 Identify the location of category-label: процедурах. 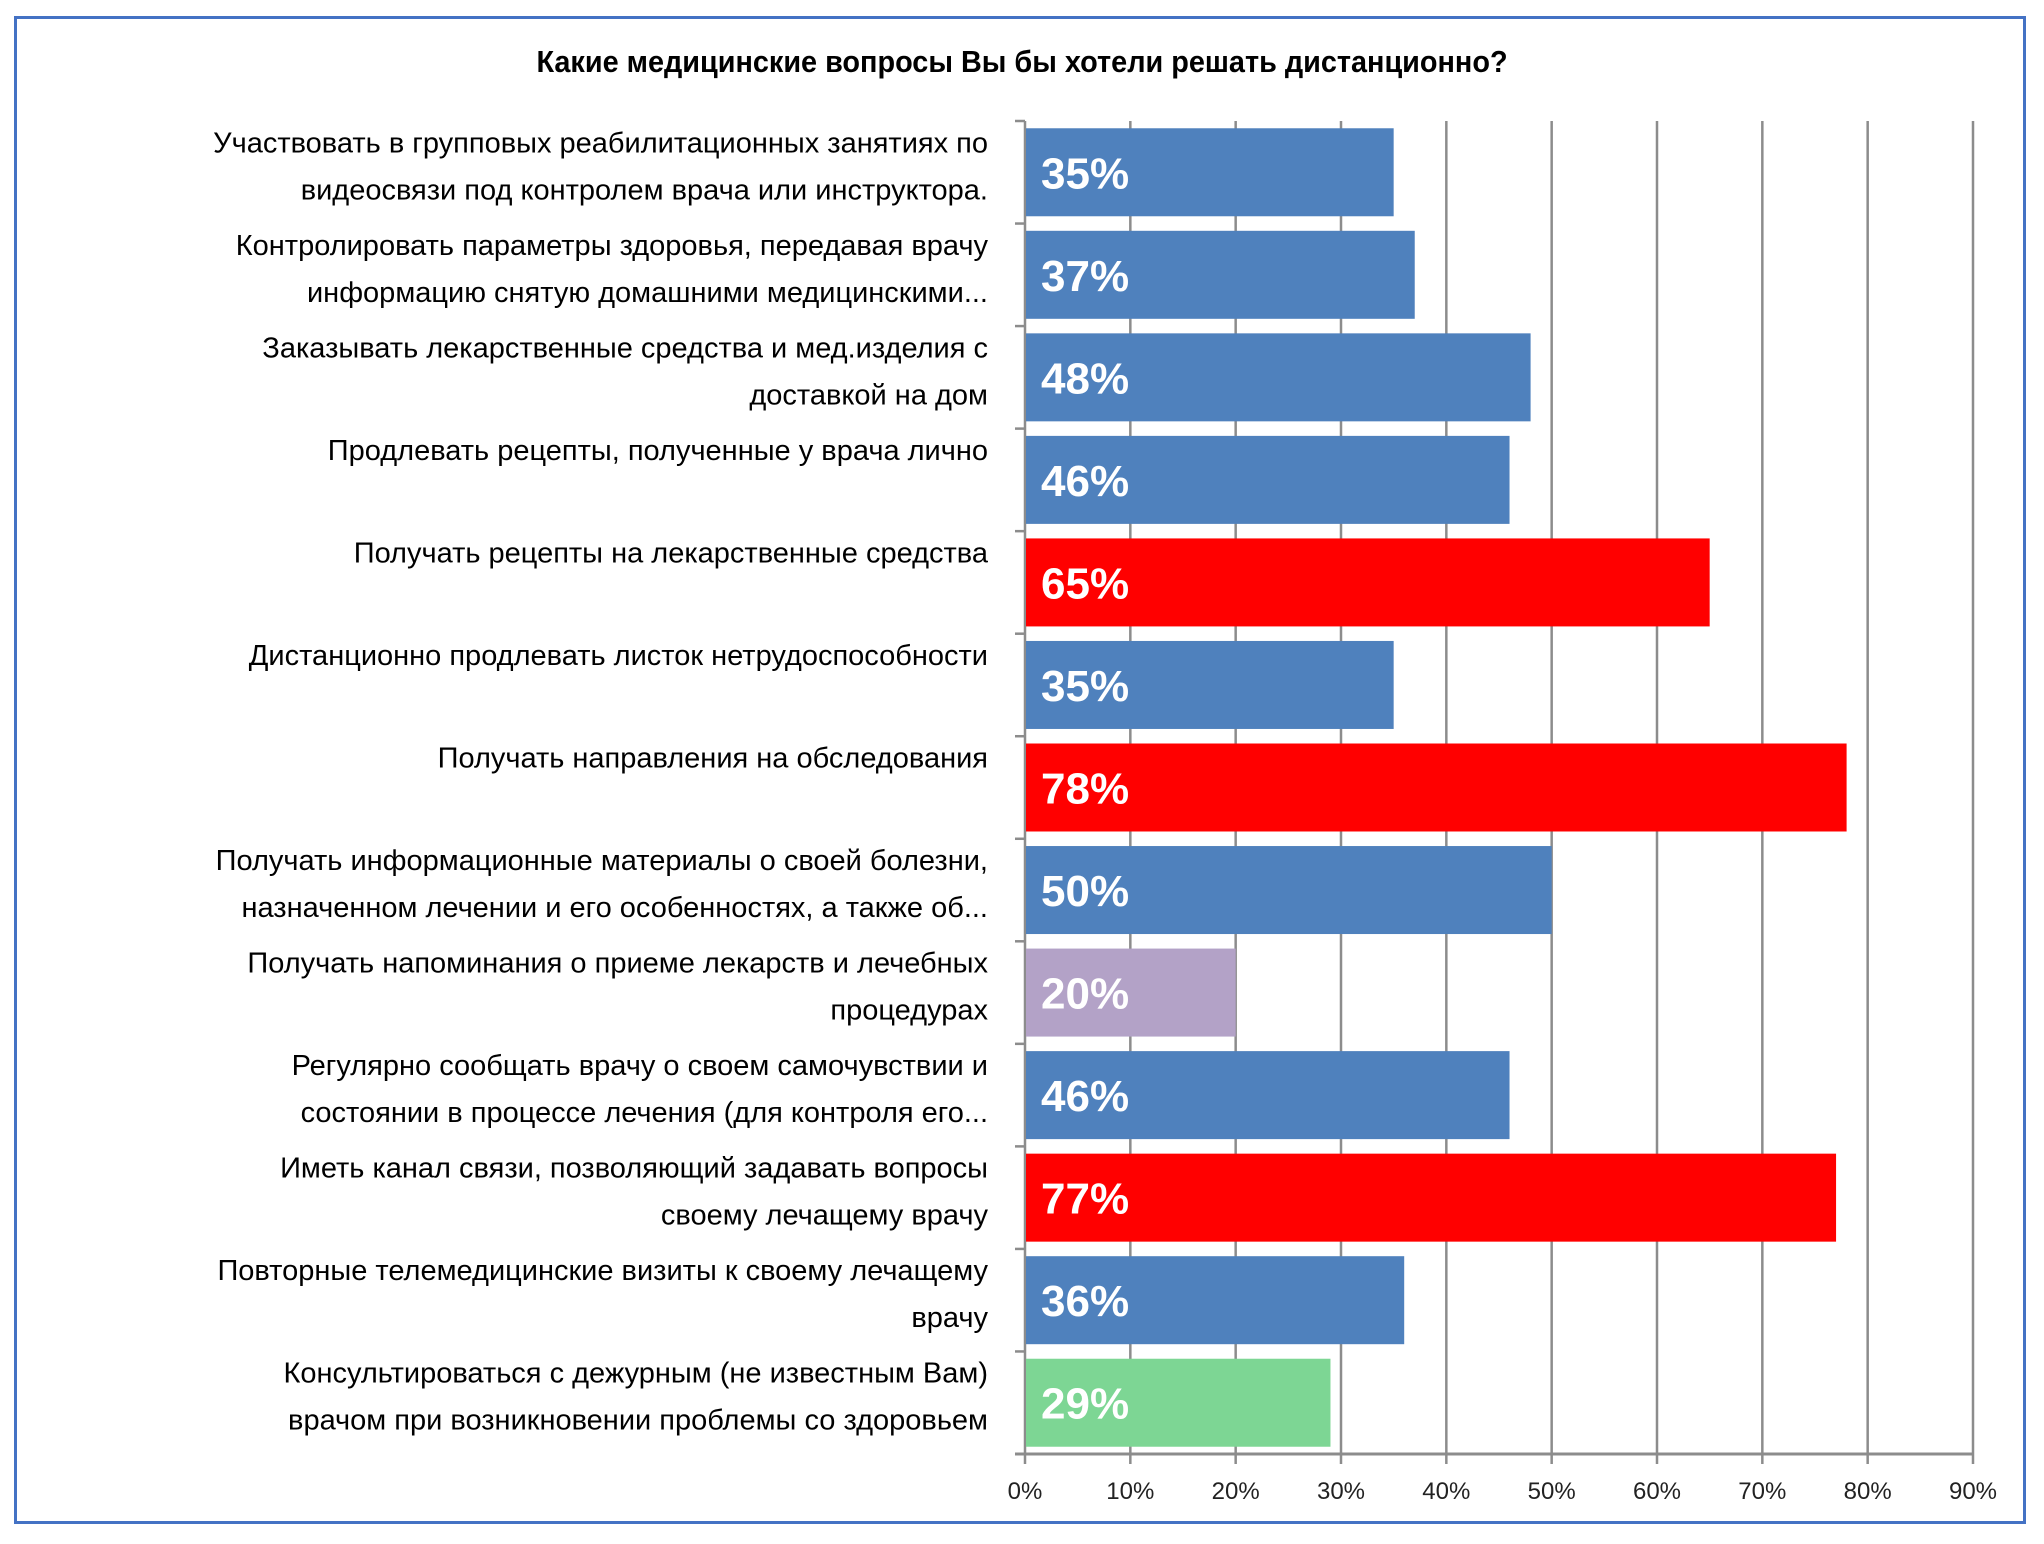
(909, 1011).